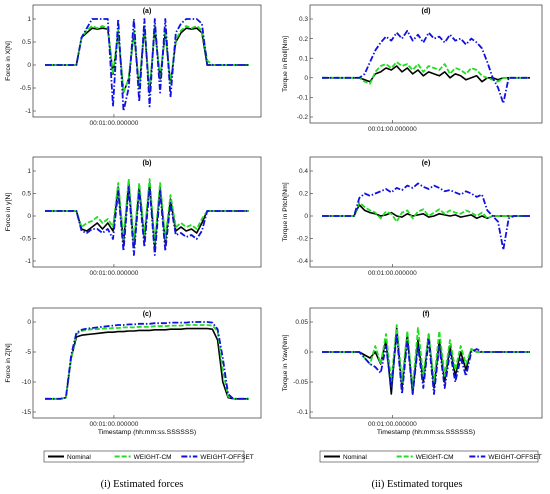 The image size is (550, 494). Describe the element at coordinates (426, 11) in the screenshot. I see `chart-title: (d)` at that location.